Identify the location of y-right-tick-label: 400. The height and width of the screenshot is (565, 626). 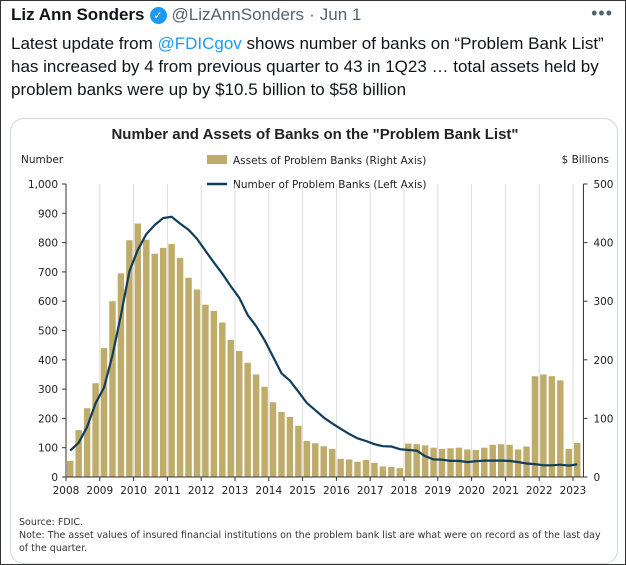
(603, 244).